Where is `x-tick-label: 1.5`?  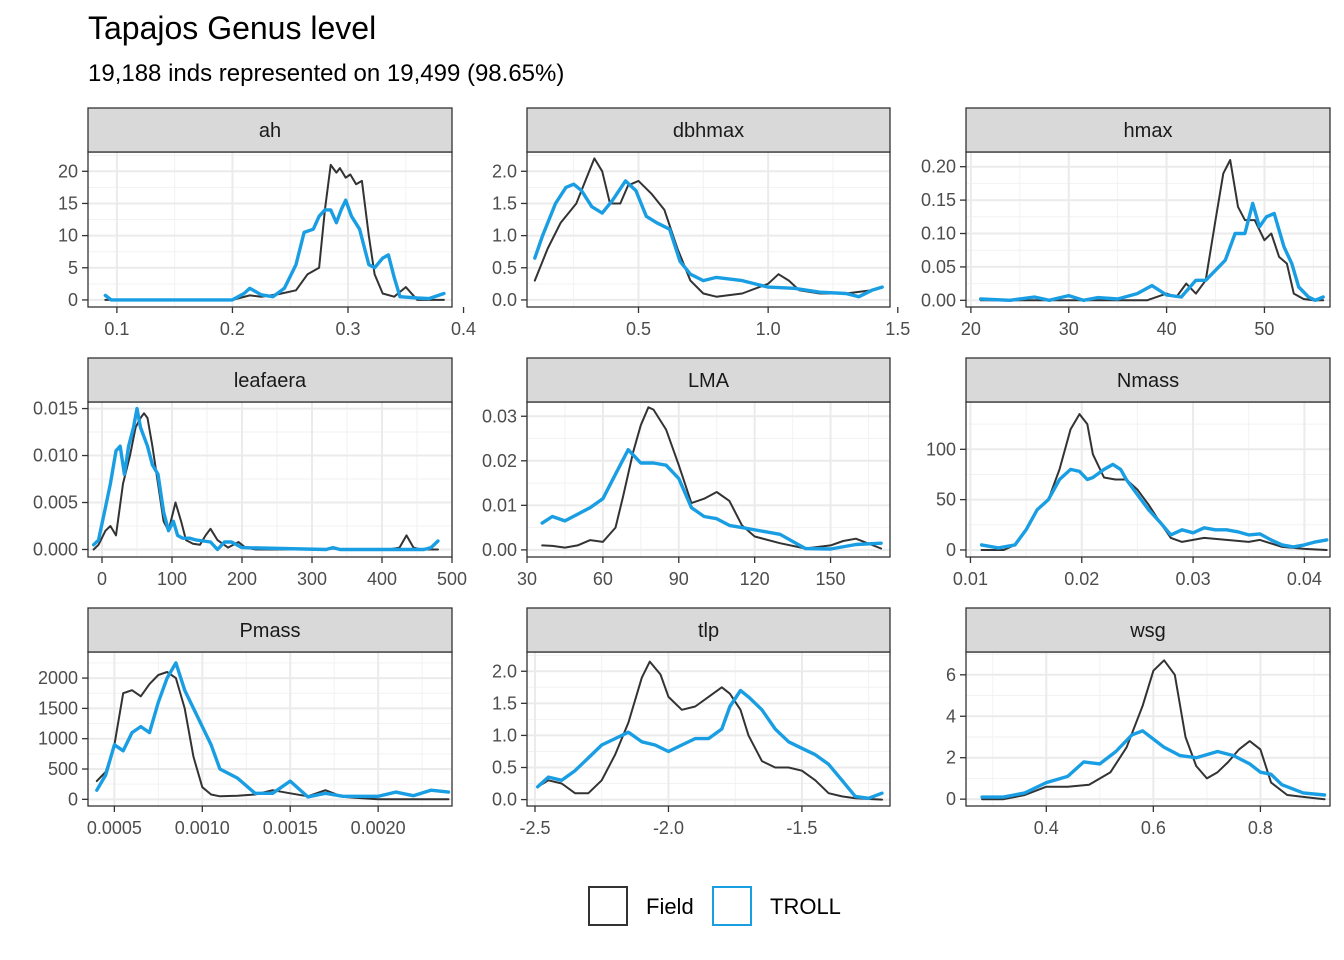
x-tick-label: 1.5 is located at coordinates (897, 329).